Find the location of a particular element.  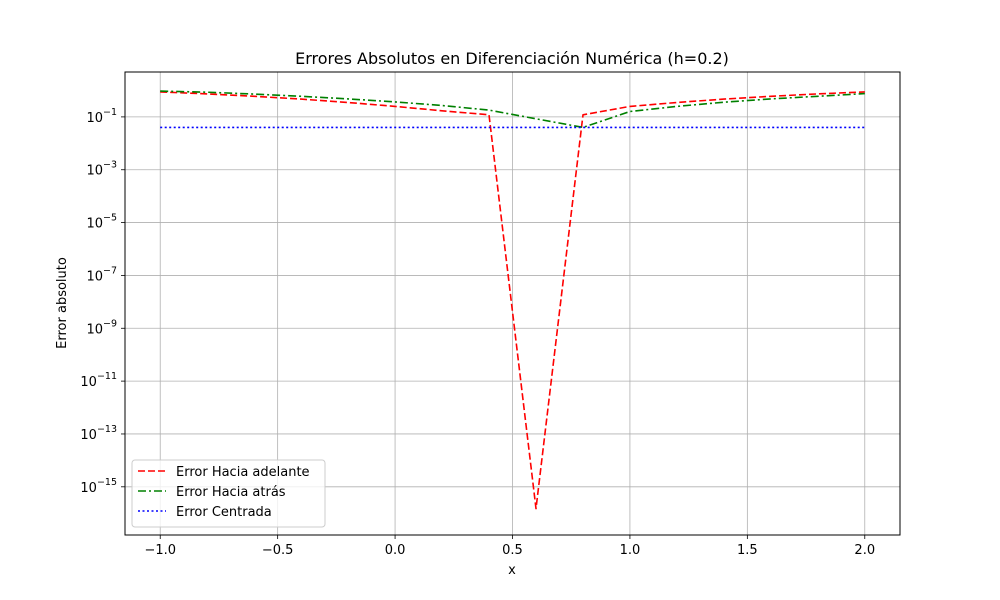

y-tick-label: 10⁻¹ is located at coordinates (101, 116).